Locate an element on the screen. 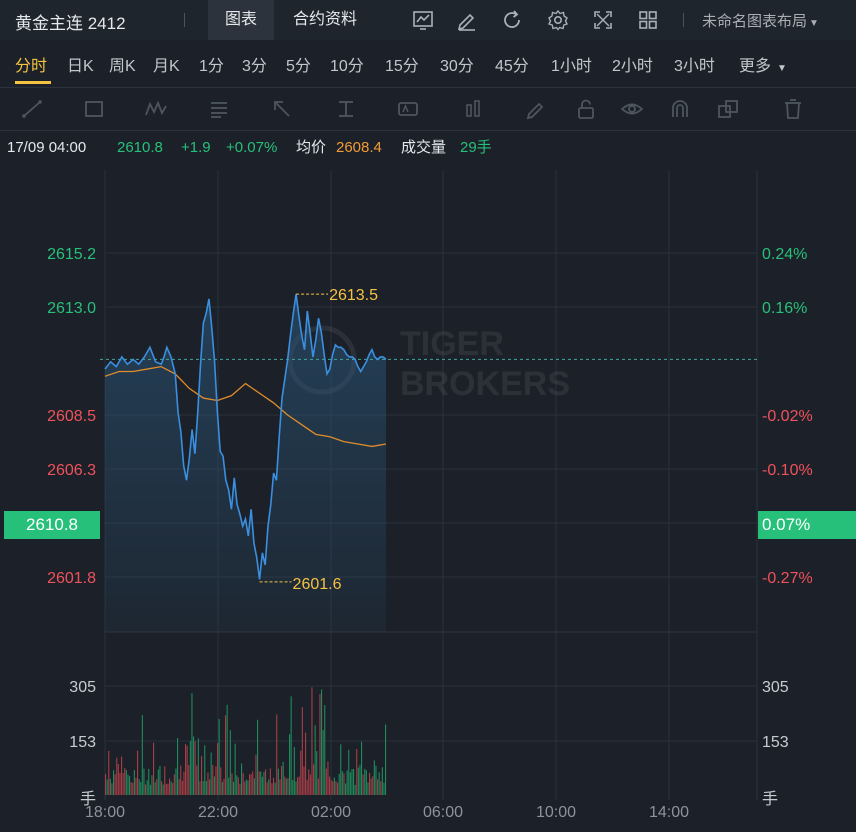 The width and height of the screenshot is (856, 832). info-avg-value: 2608.4 is located at coordinates (359, 147).